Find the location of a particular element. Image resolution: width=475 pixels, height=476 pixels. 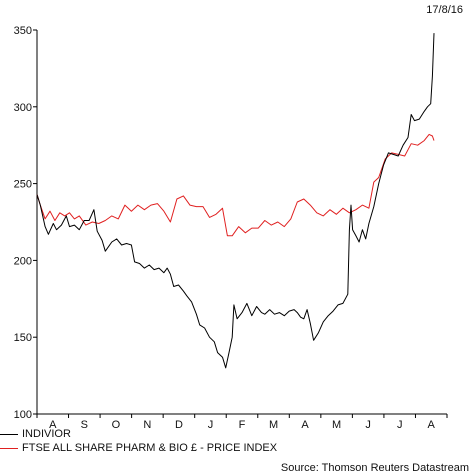

x-tick-label: N is located at coordinates (147, 425).